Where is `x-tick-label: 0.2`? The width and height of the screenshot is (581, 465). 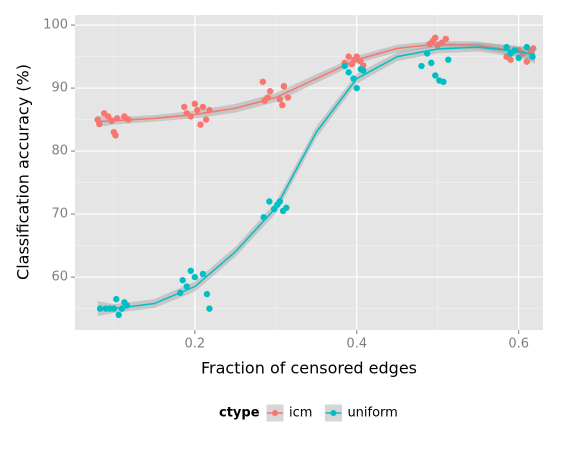
x-tick-label: 0.2 is located at coordinates (194, 344).